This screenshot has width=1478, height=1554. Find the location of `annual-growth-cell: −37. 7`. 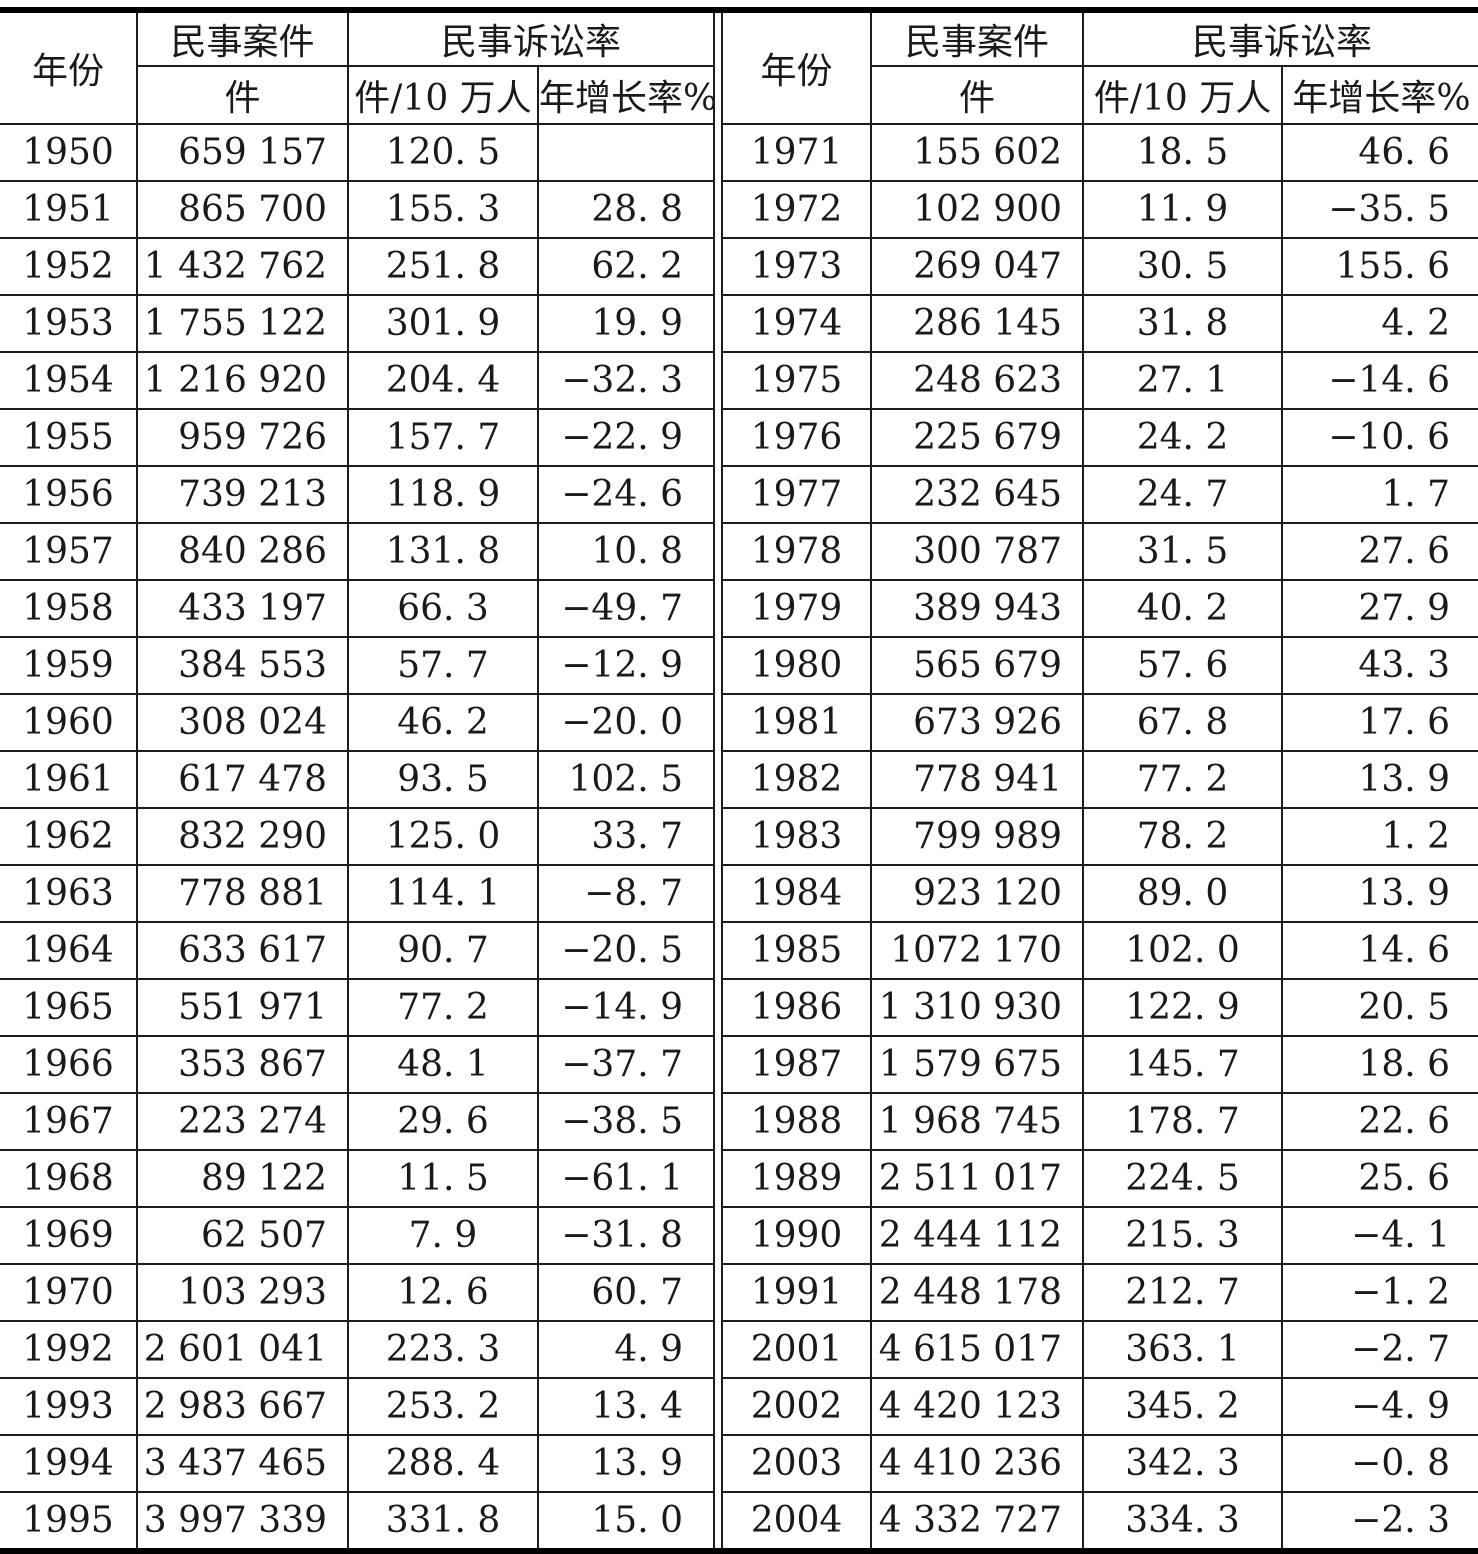

annual-growth-cell: −37. 7 is located at coordinates (626, 1064).